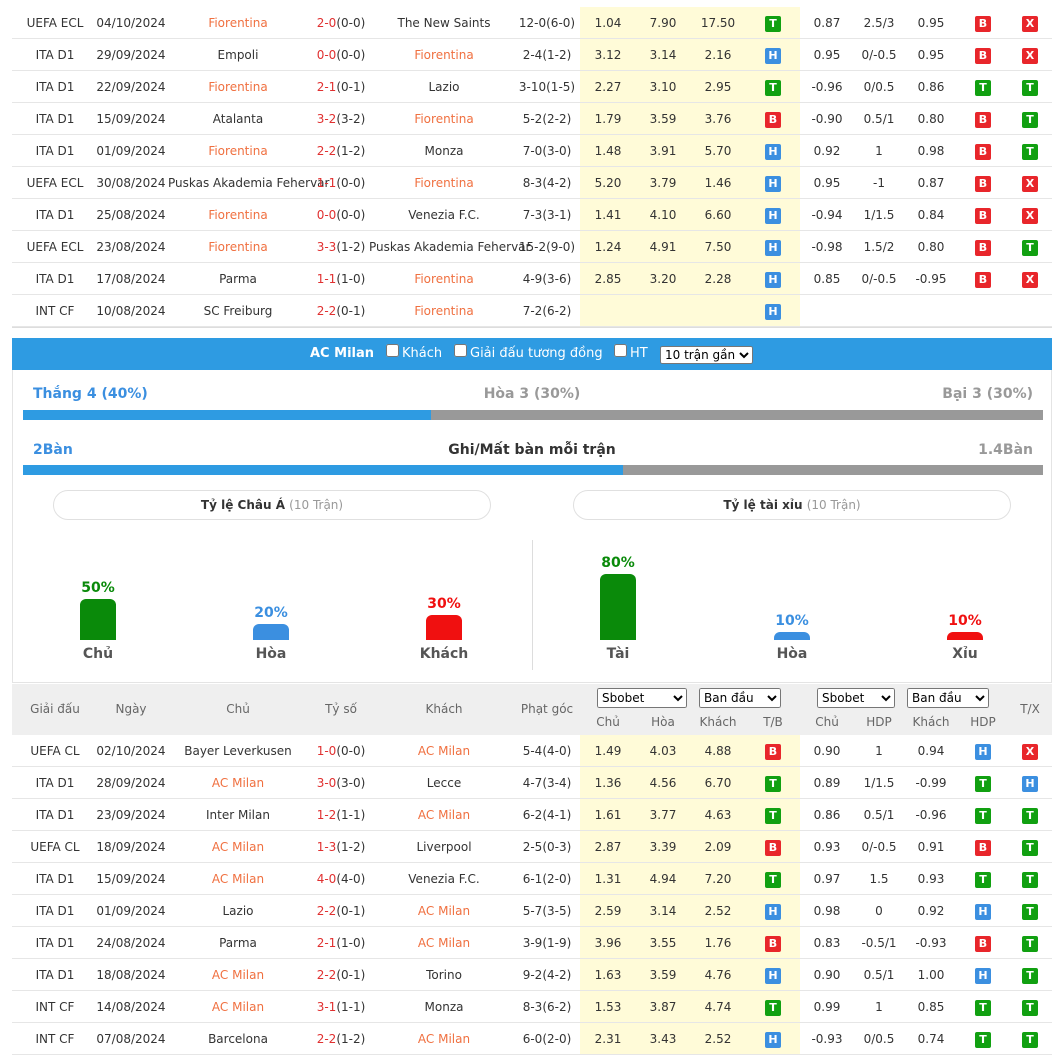  What do you see at coordinates (663, 847) in the screenshot?
I see `cell: 3.39` at bounding box center [663, 847].